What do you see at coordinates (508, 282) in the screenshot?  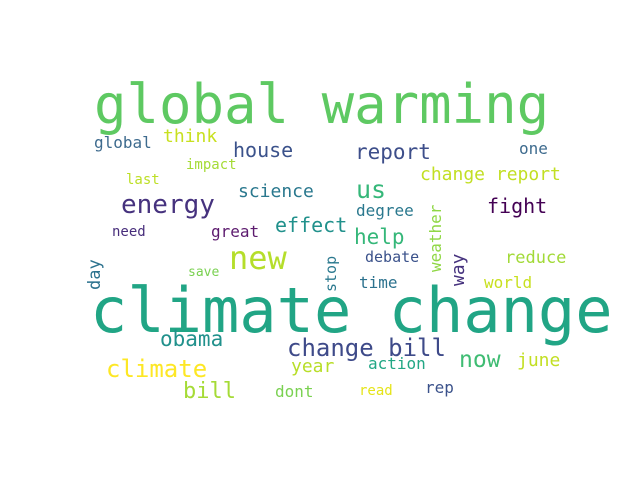 I see `word-world: world` at bounding box center [508, 282].